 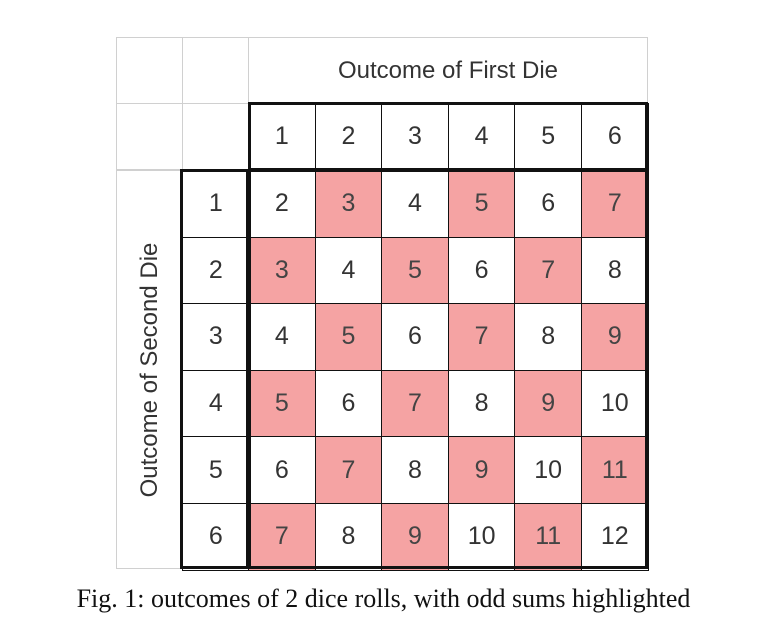 I want to click on column-axis-title: Outcome of First Die, so click(x=448, y=70).